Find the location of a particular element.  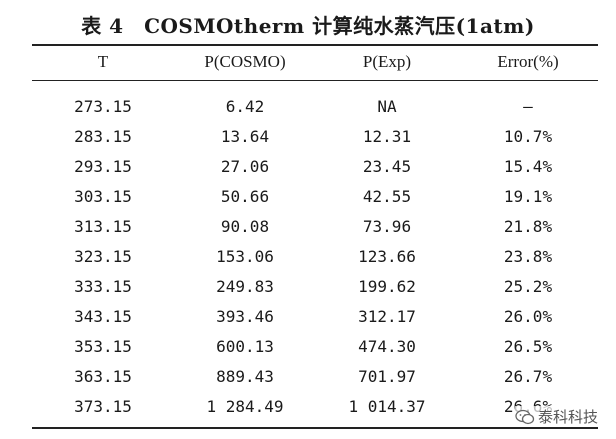

cell-temperature: 343.15 is located at coordinates (103, 316).